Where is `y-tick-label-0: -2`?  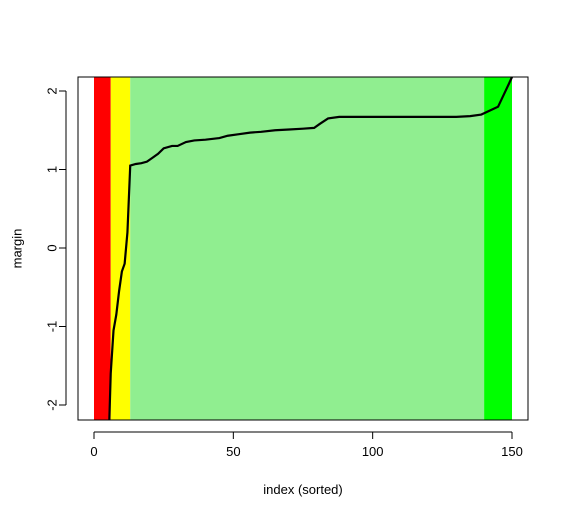 y-tick-label-0: -2 is located at coordinates (51, 405).